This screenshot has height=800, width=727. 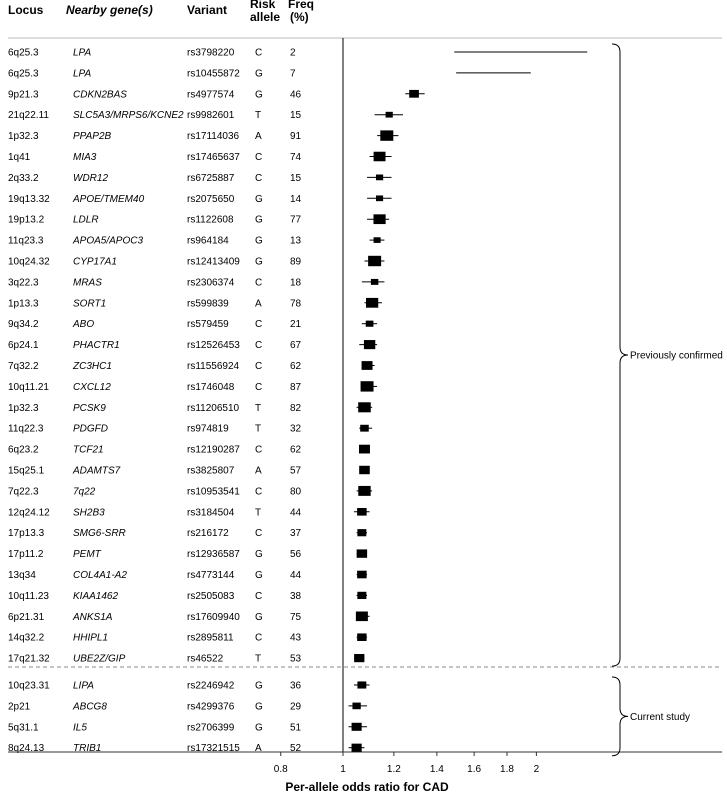 I want to click on locus-cell: 6q25.3, so click(x=23, y=73).